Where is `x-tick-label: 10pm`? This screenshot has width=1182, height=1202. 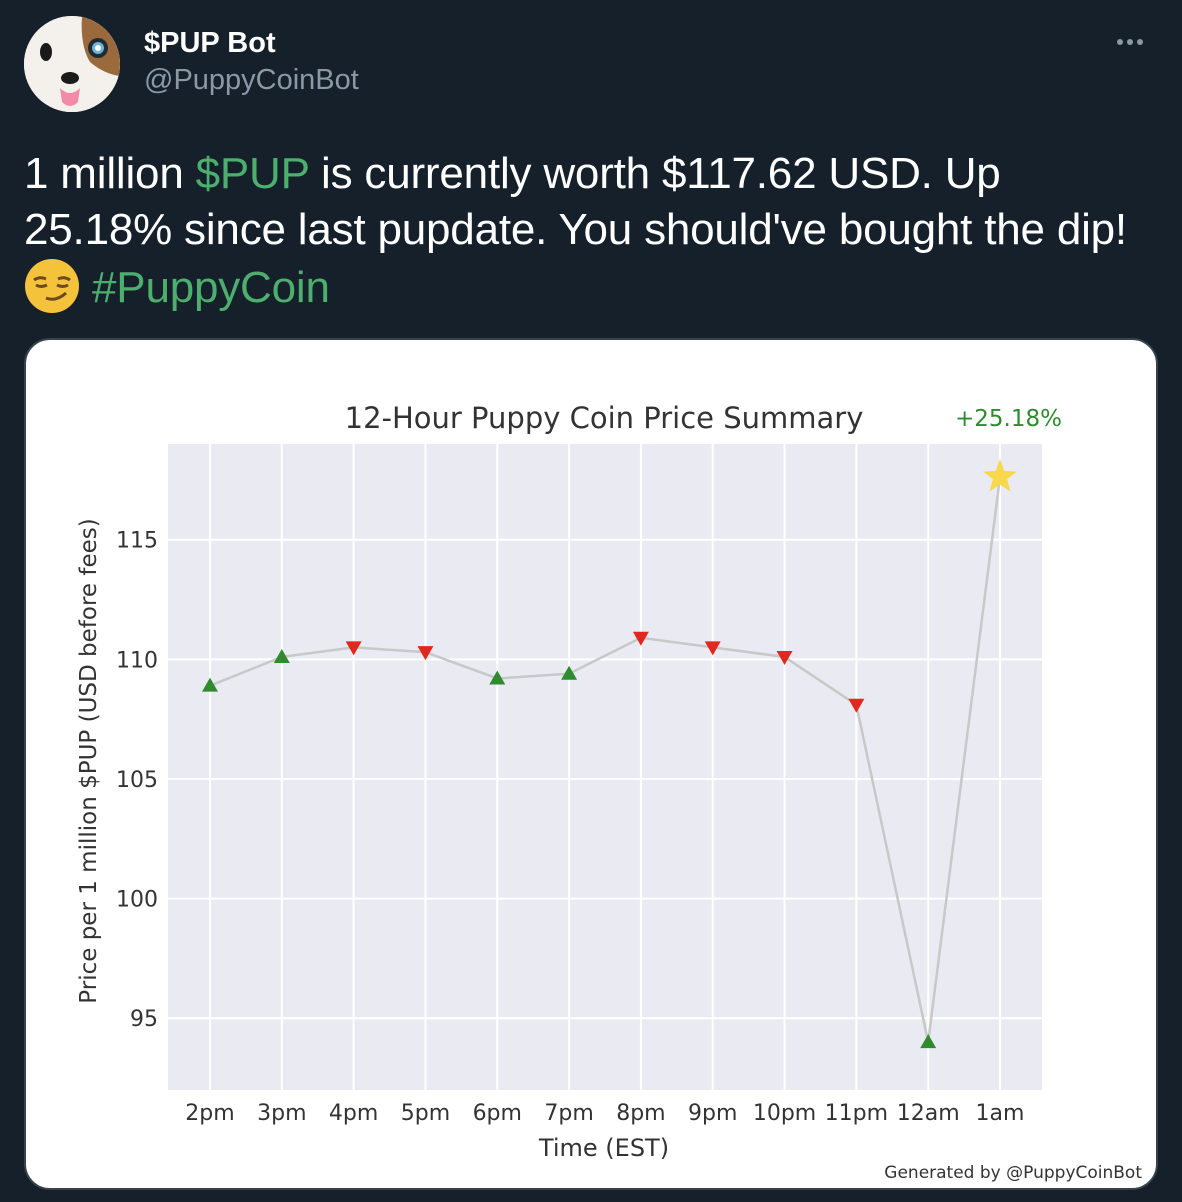 x-tick-label: 10pm is located at coordinates (784, 1113).